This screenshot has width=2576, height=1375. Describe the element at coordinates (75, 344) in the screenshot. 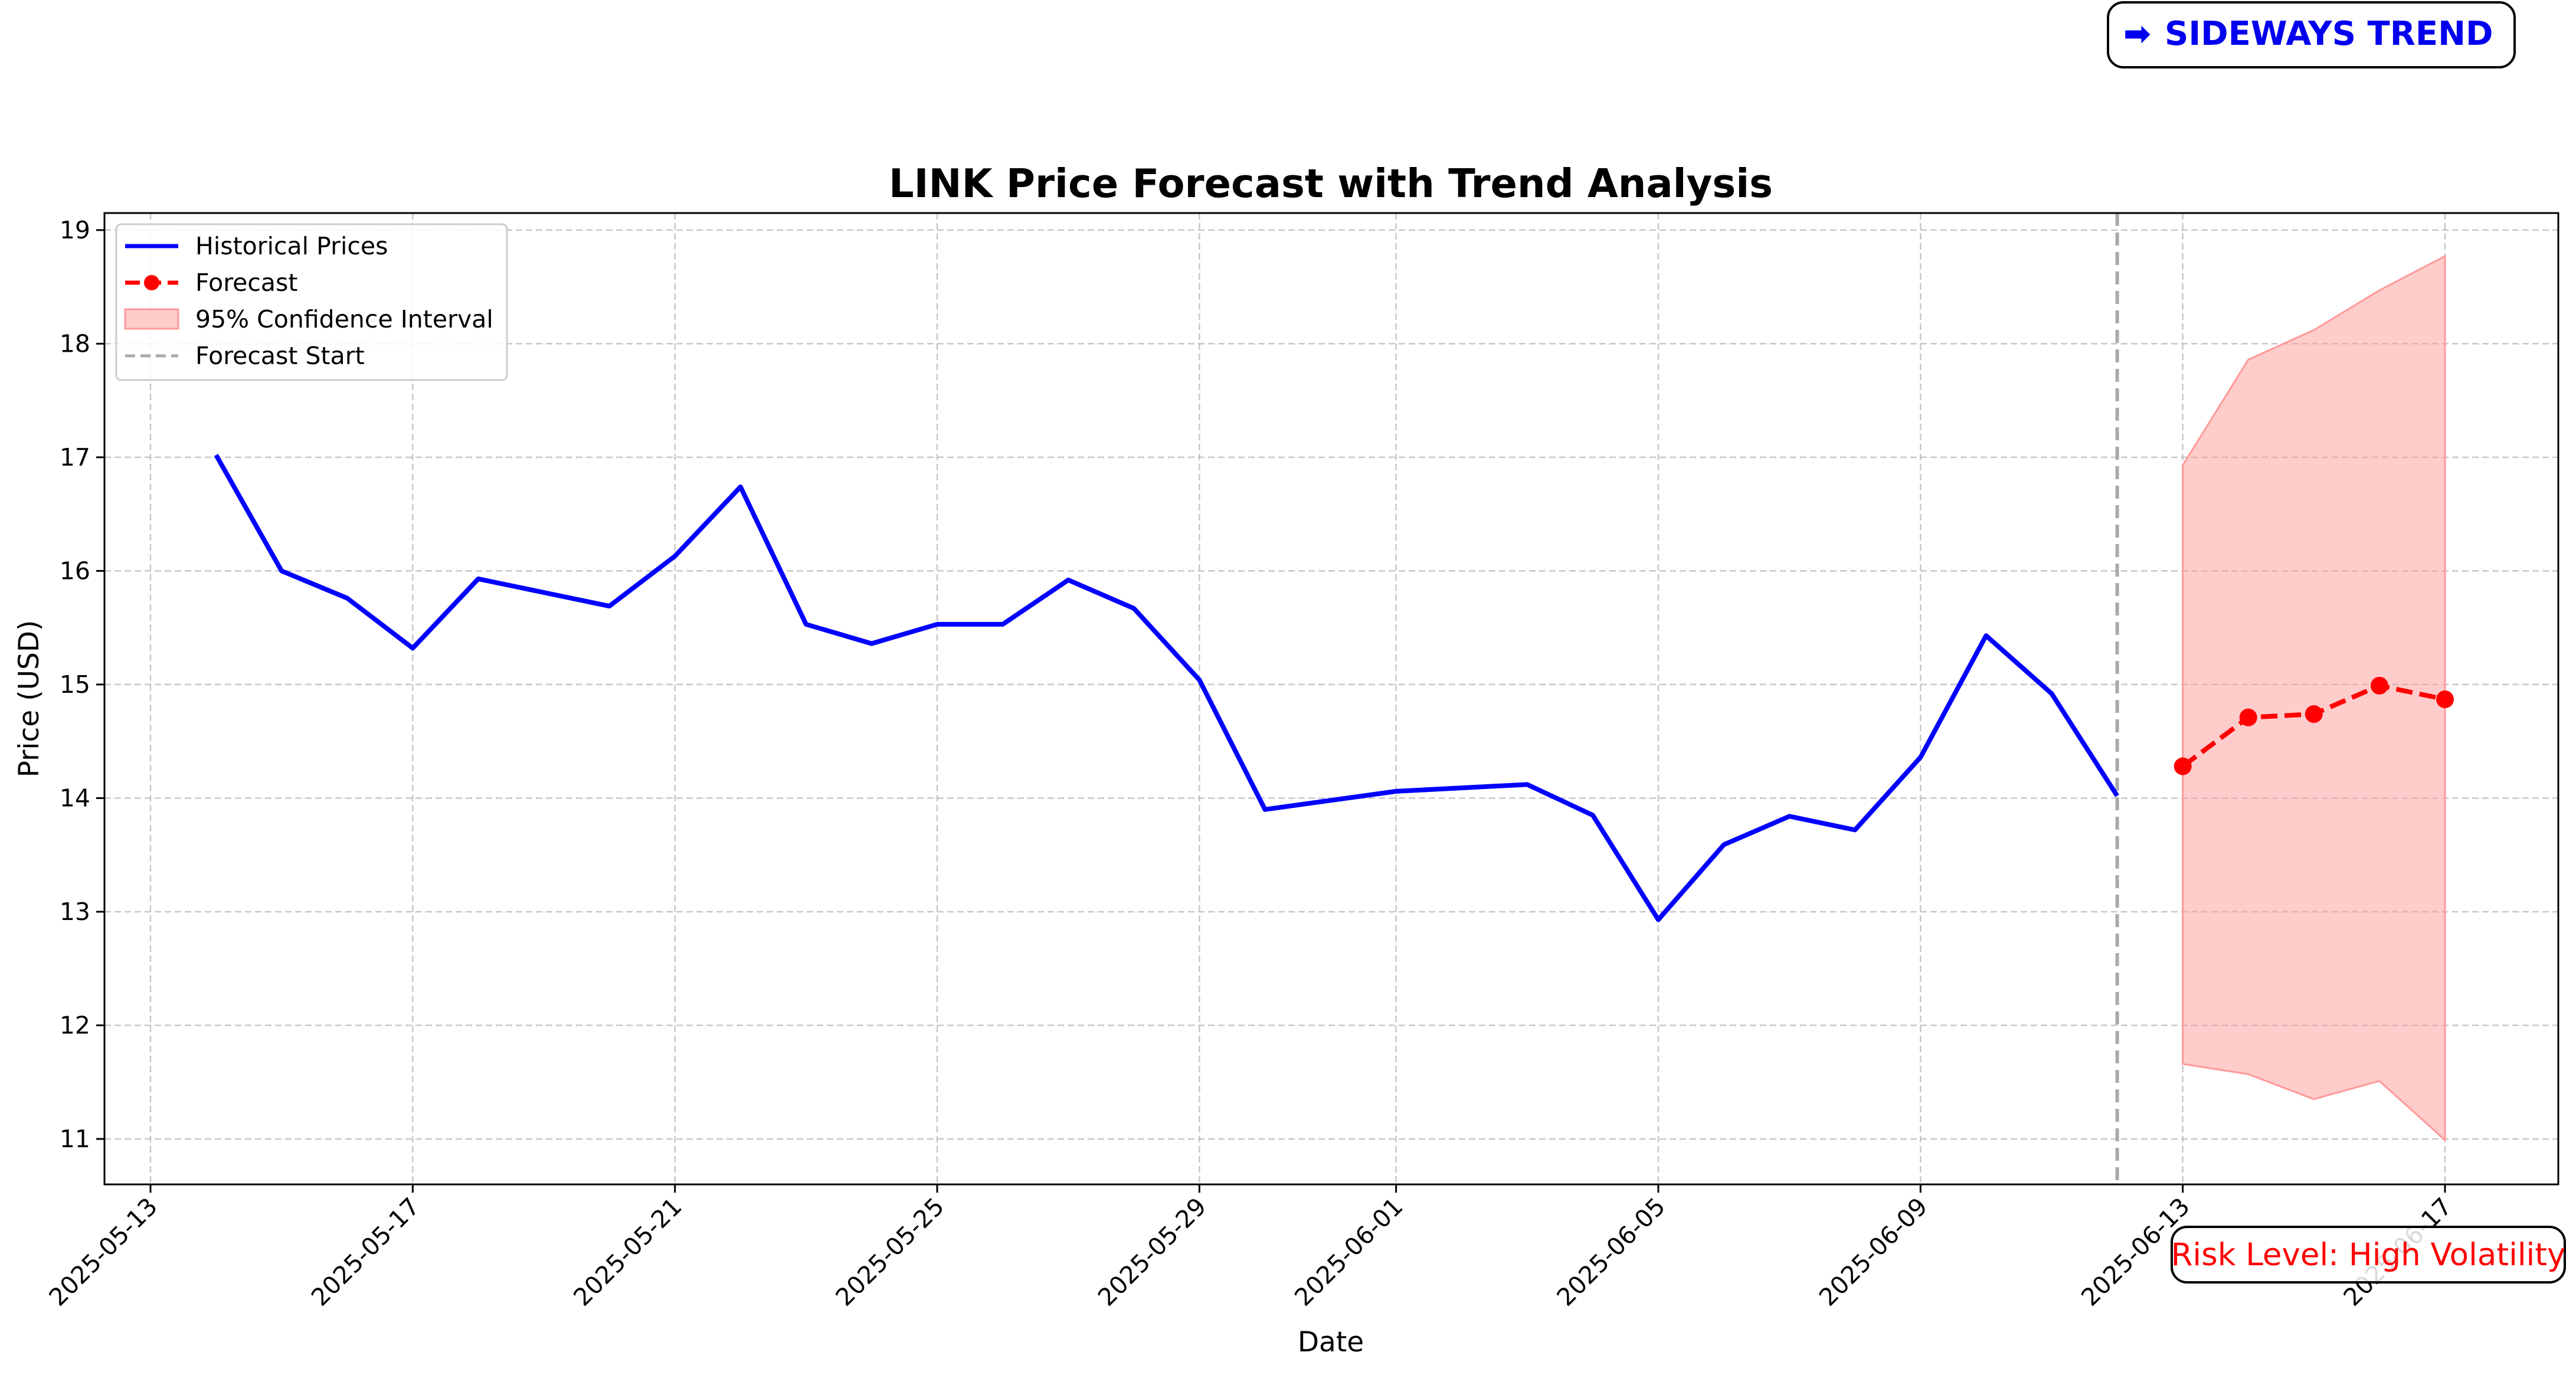

I see `y-tick-label: 18` at that location.